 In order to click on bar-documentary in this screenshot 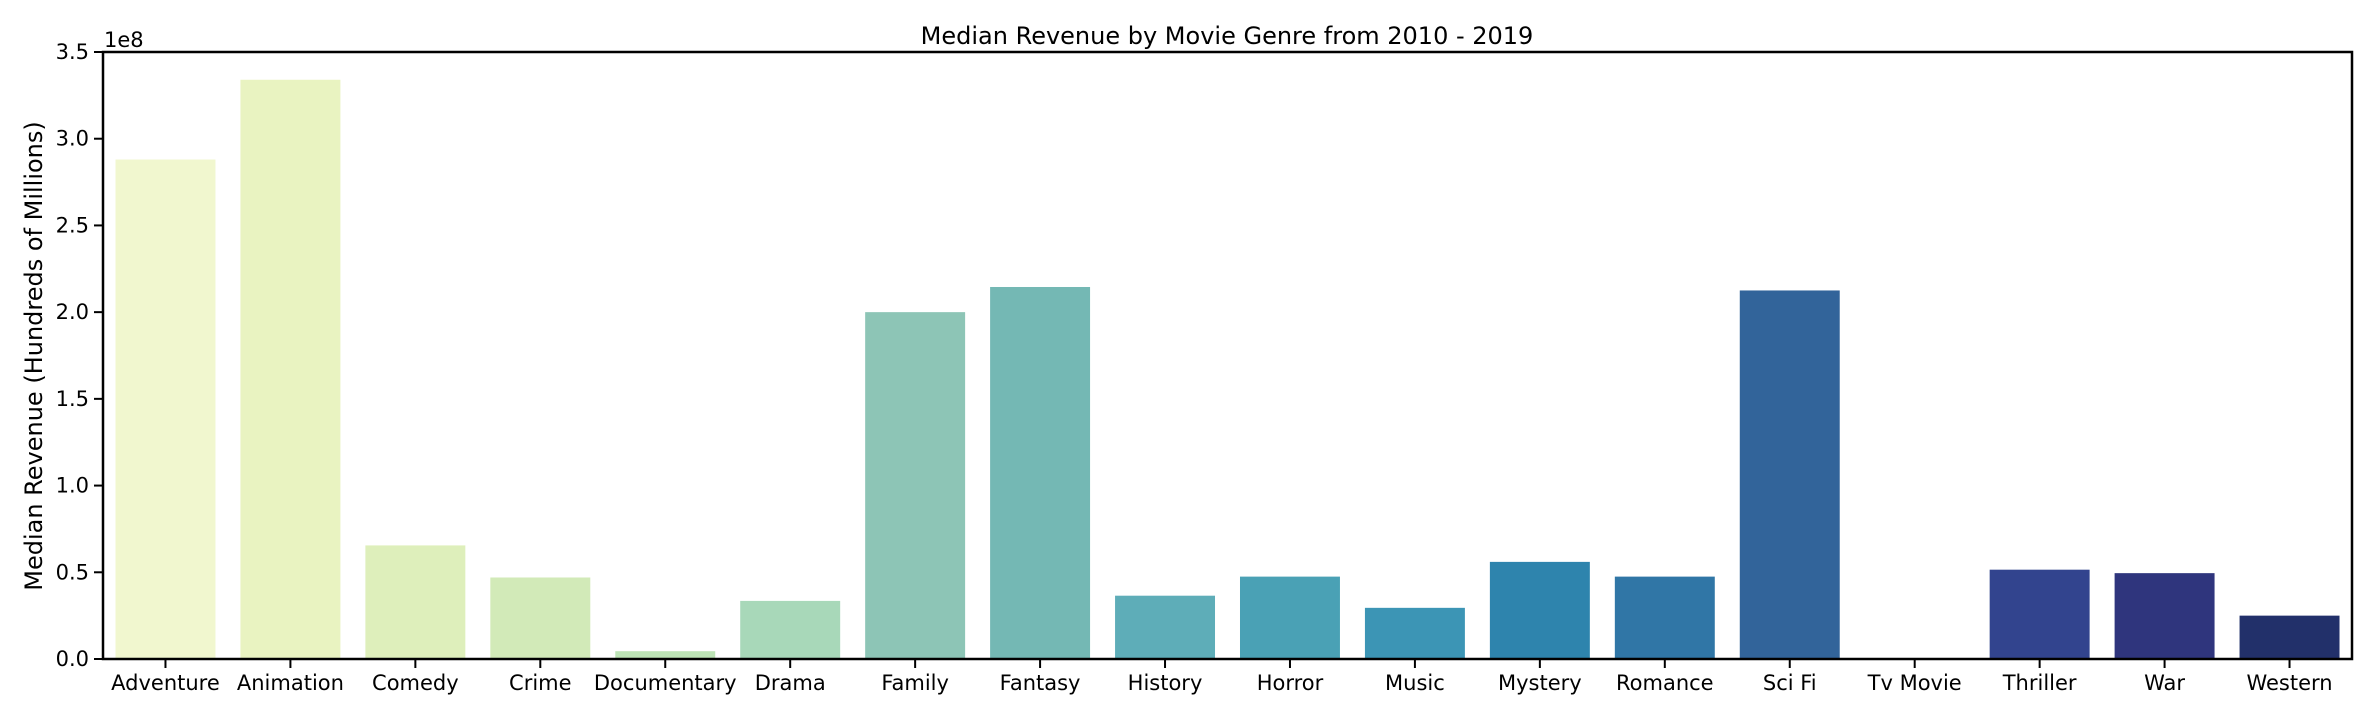, I will do `click(665, 655)`.